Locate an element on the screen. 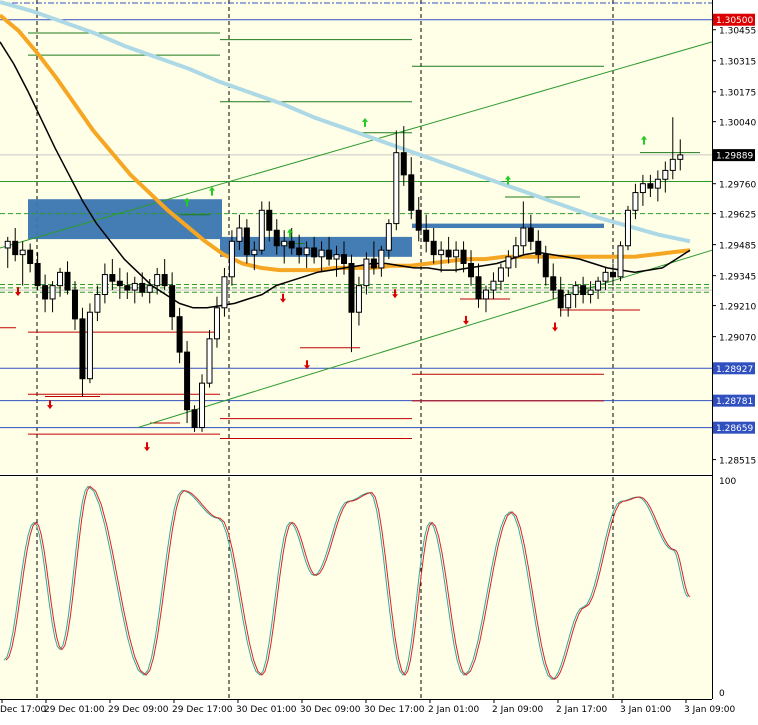 Image resolution: width=758 pixels, height=725 pixels. time-tick-label: 29 Dec 09:00 is located at coordinates (138, 710).